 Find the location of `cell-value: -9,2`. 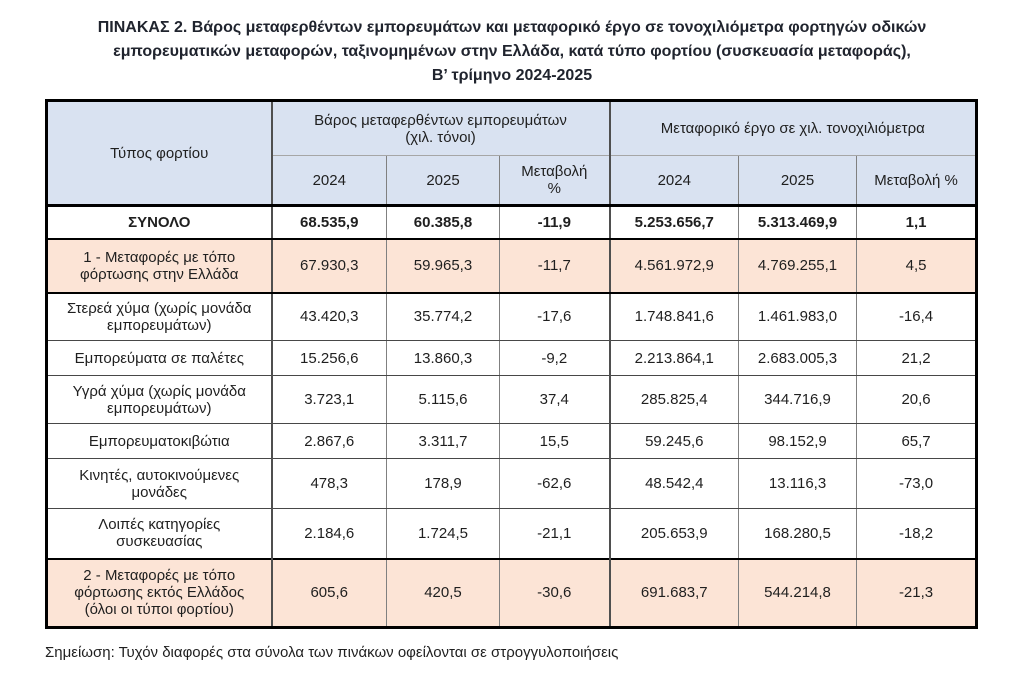

cell-value: -9,2 is located at coordinates (554, 358).